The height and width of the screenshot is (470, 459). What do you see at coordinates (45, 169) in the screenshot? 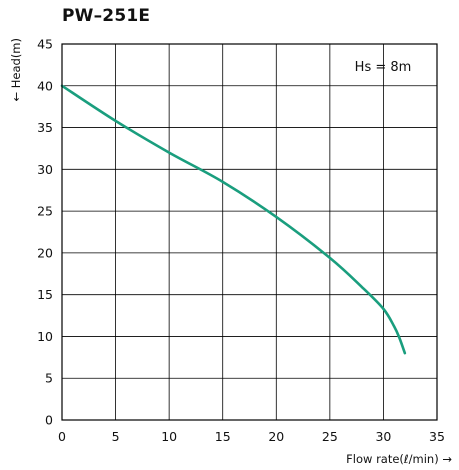
I see `y-tick-label: 30` at bounding box center [45, 169].